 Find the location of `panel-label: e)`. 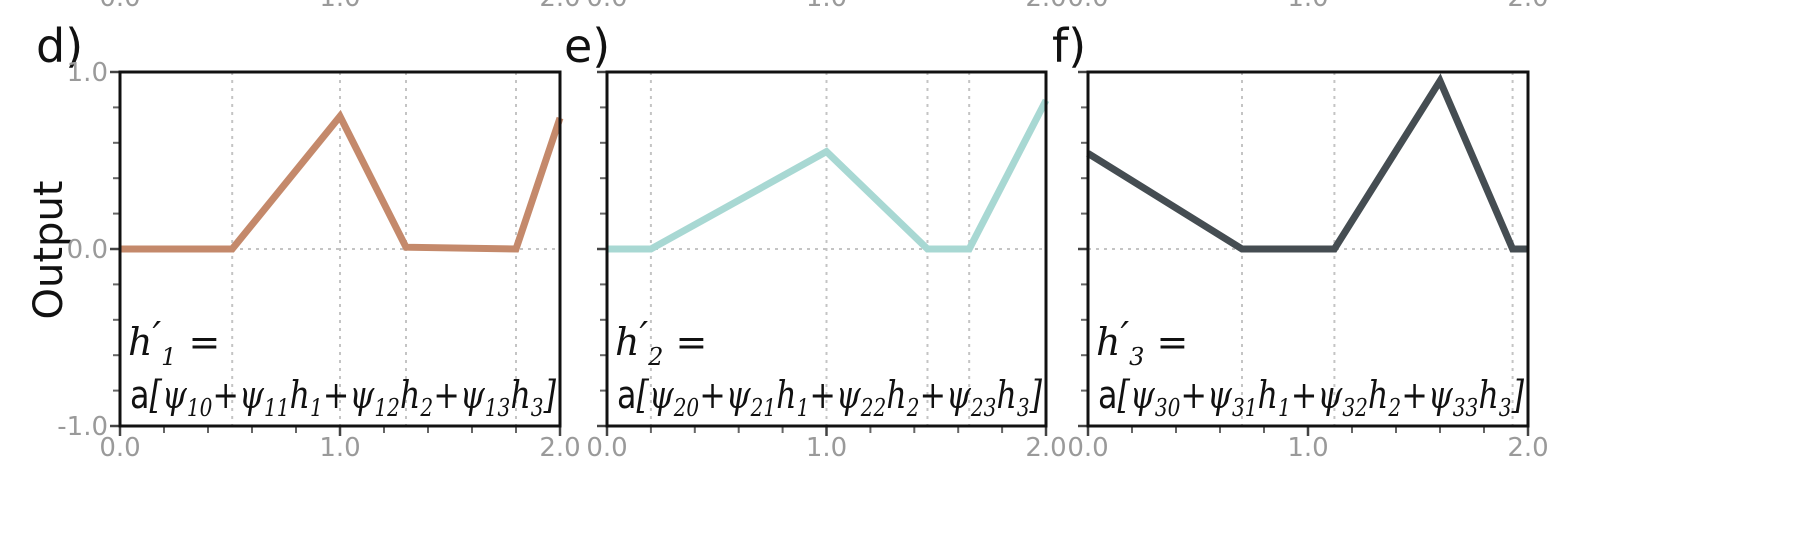

panel-label: e) is located at coordinates (587, 46).